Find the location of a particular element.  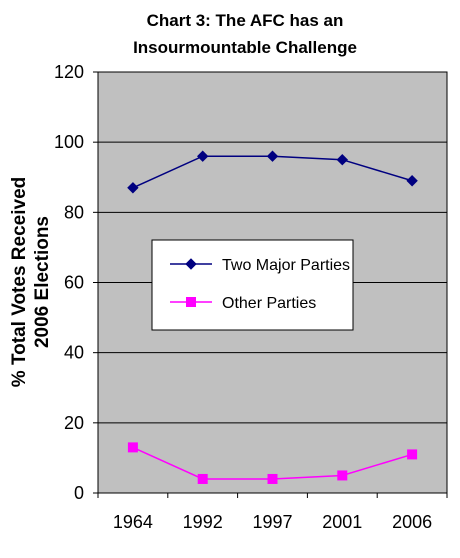

point-other-parties-1997 is located at coordinates (272, 478).